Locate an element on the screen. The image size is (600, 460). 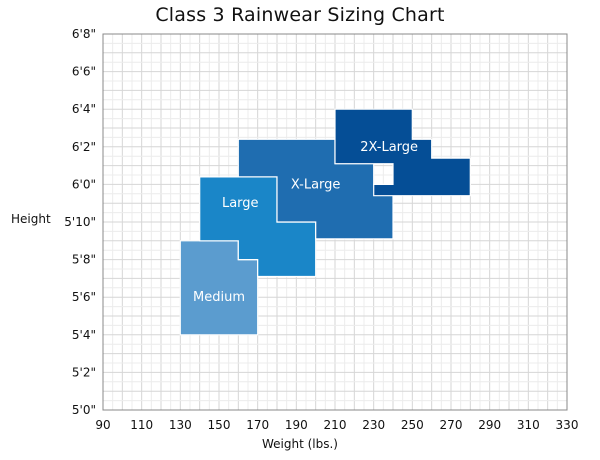
size-label-x-large: X-Large is located at coordinates (316, 184).